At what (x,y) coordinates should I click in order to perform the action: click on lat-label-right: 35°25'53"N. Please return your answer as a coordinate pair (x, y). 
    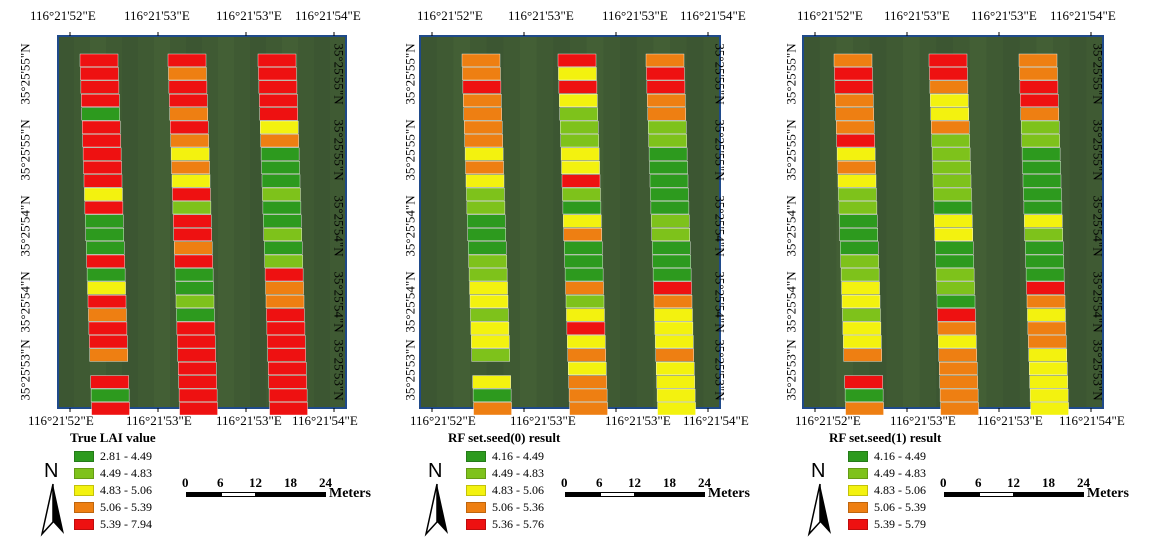
    Looking at the image, I should click on (339, 370).